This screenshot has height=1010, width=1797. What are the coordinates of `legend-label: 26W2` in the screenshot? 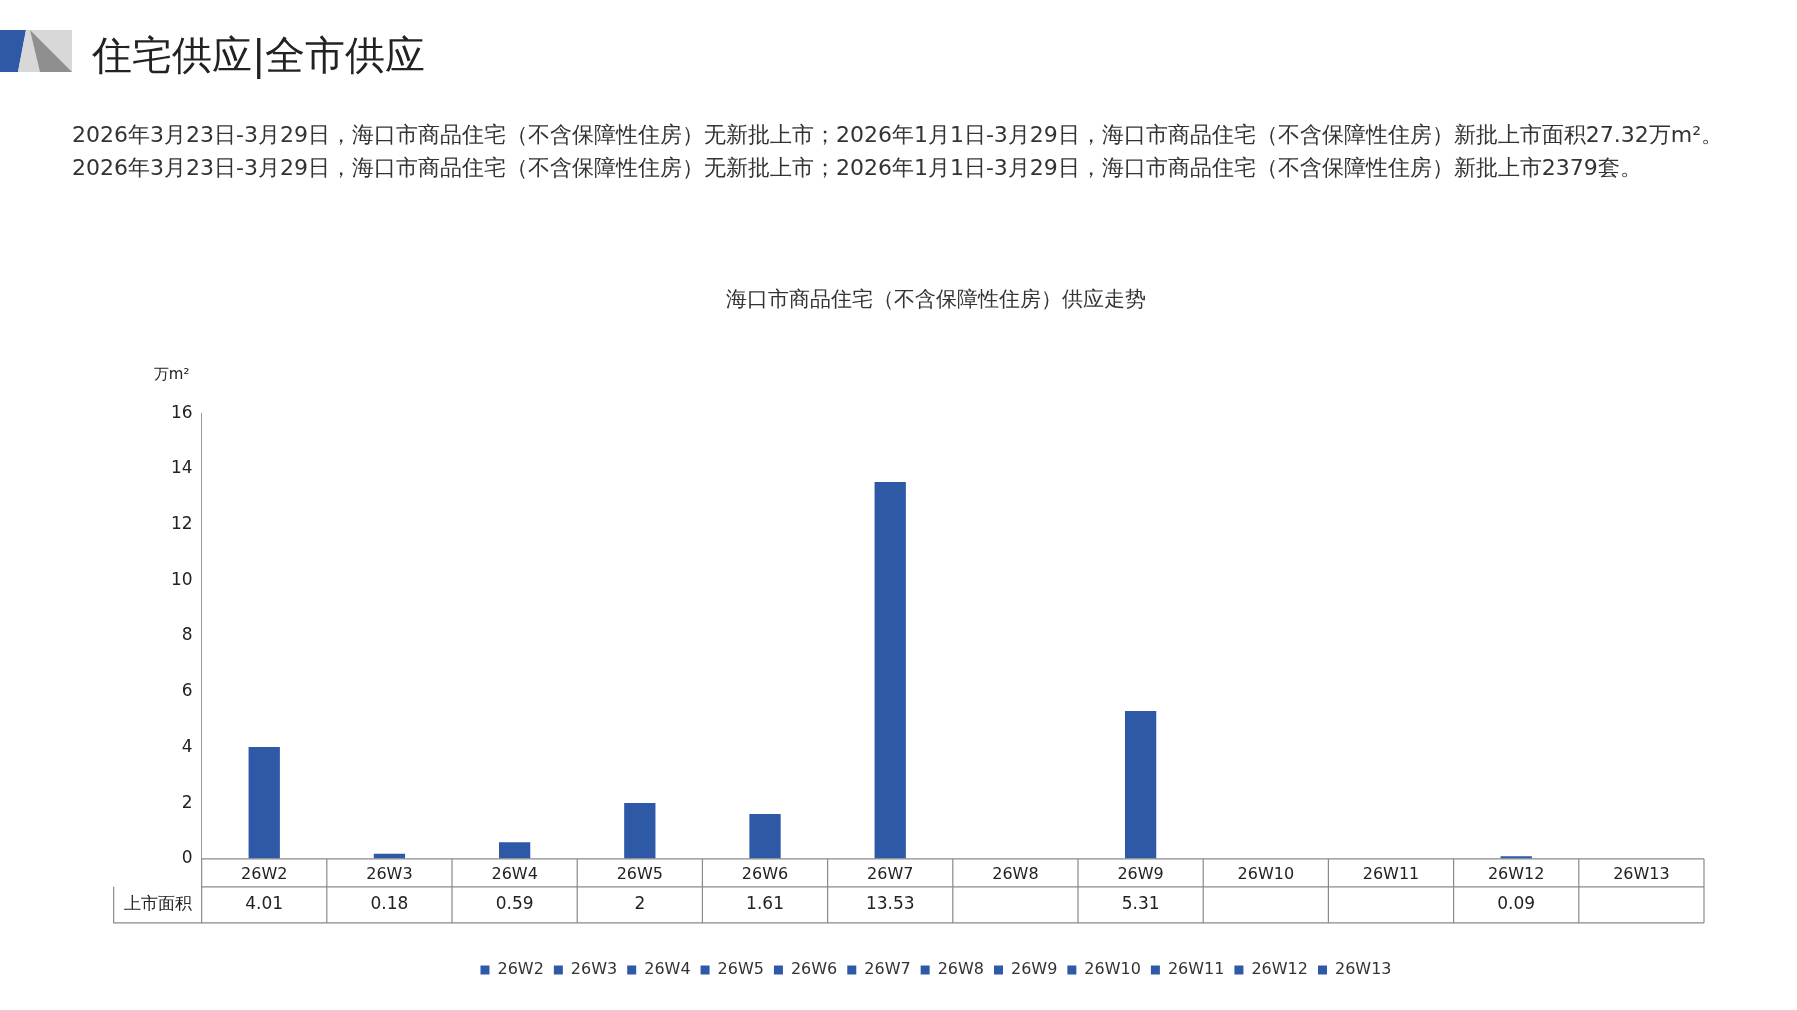 It's located at (520, 969).